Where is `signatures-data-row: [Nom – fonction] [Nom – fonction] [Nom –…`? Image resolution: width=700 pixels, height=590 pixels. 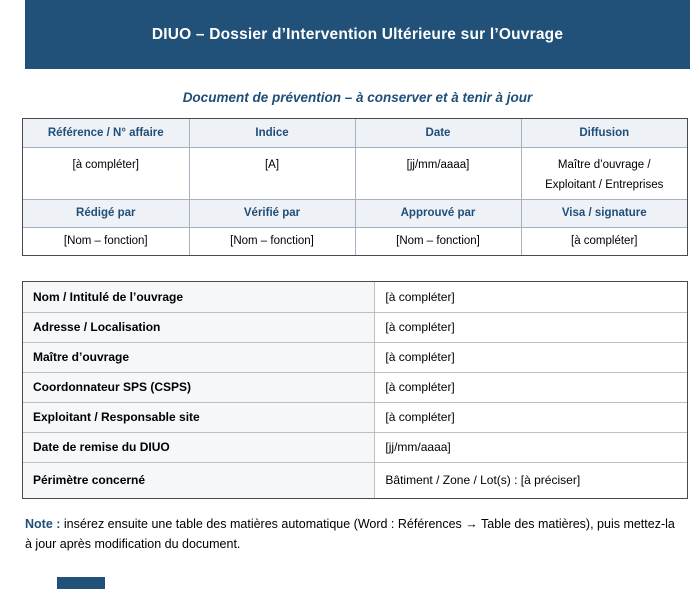
signatures-data-row: [Nom – fonction] [Nom – fonction] [Nom –… is located at coordinates (355, 240).